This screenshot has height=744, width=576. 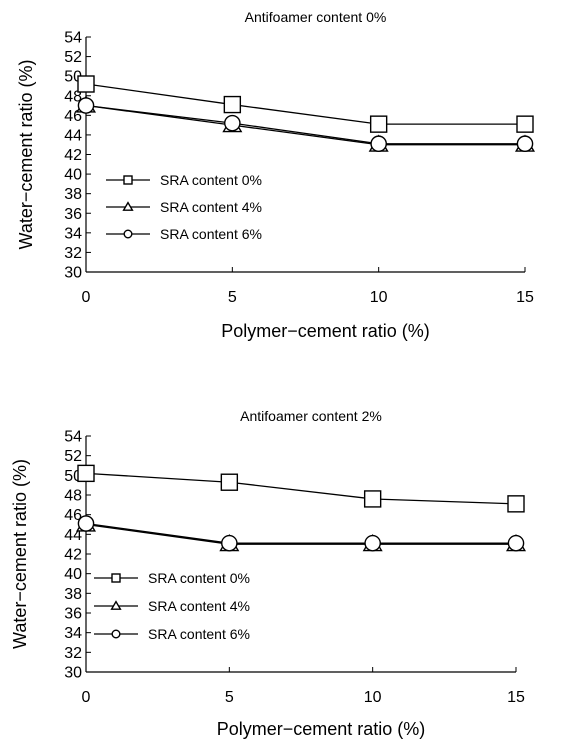 I want to click on chart-title: Antifoamer content 0%, so click(x=316, y=17).